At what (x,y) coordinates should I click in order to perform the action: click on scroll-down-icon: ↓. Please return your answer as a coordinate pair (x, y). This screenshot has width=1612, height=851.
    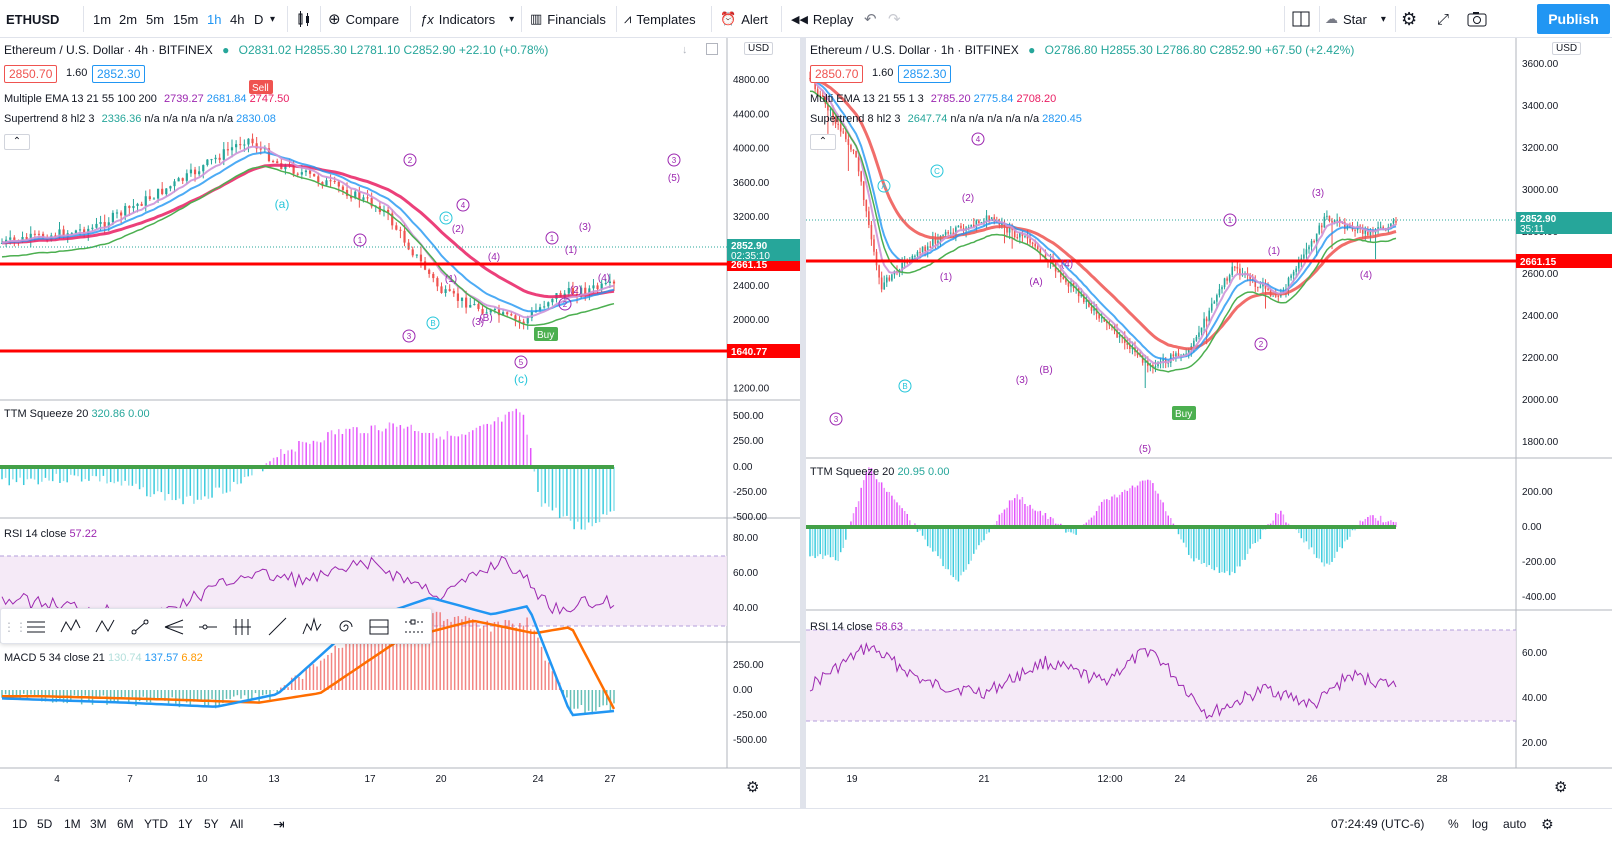
    Looking at the image, I should click on (685, 50).